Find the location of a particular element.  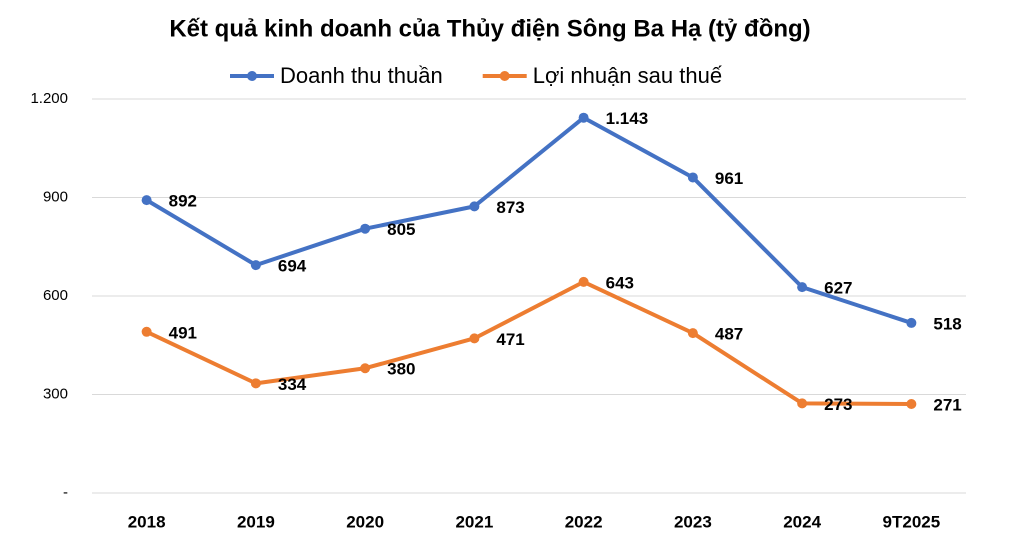

data-label: 643 is located at coordinates (620, 282).